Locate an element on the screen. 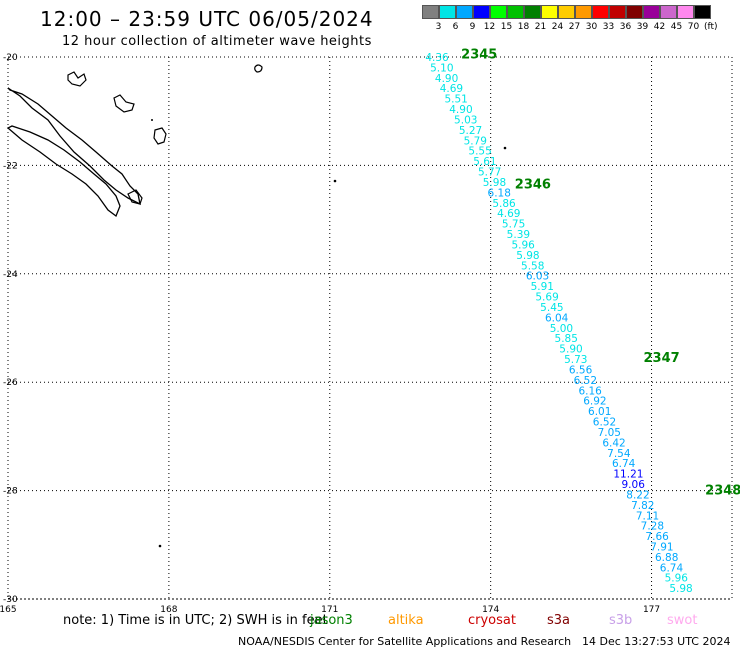  swh-value-label: 5.45 is located at coordinates (551, 308).